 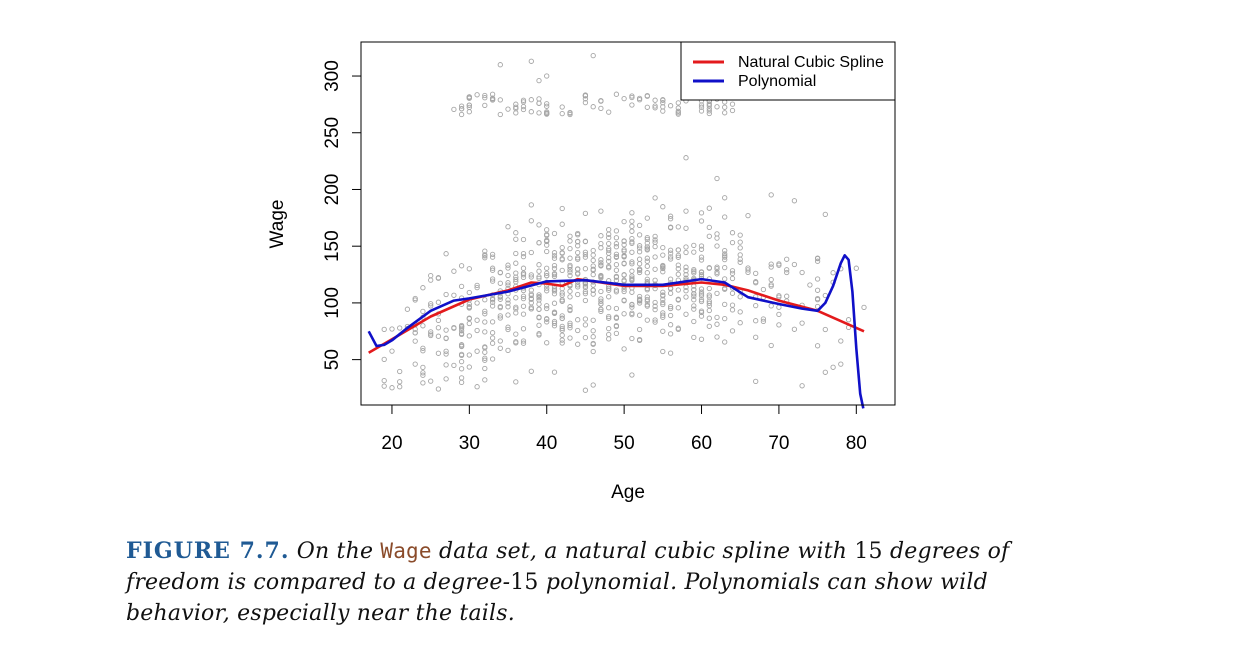 What do you see at coordinates (624, 429) in the screenshot?
I see `x-axis: 20 30 40 50 60 70 80` at bounding box center [624, 429].